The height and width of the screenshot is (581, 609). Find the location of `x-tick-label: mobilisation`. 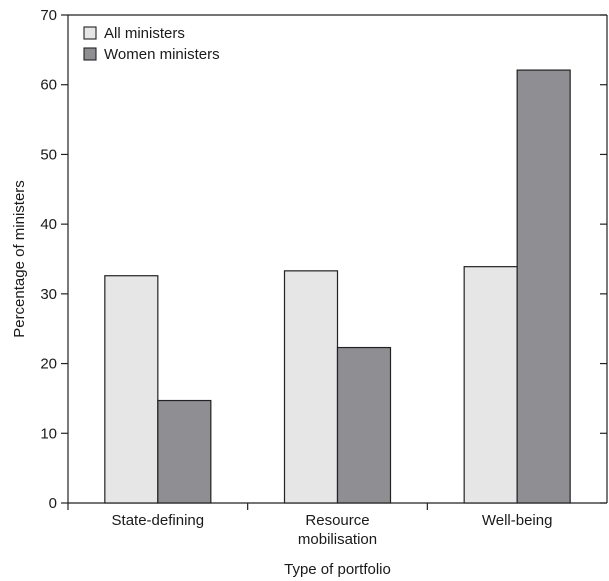

x-tick-label: mobilisation is located at coordinates (337, 539).